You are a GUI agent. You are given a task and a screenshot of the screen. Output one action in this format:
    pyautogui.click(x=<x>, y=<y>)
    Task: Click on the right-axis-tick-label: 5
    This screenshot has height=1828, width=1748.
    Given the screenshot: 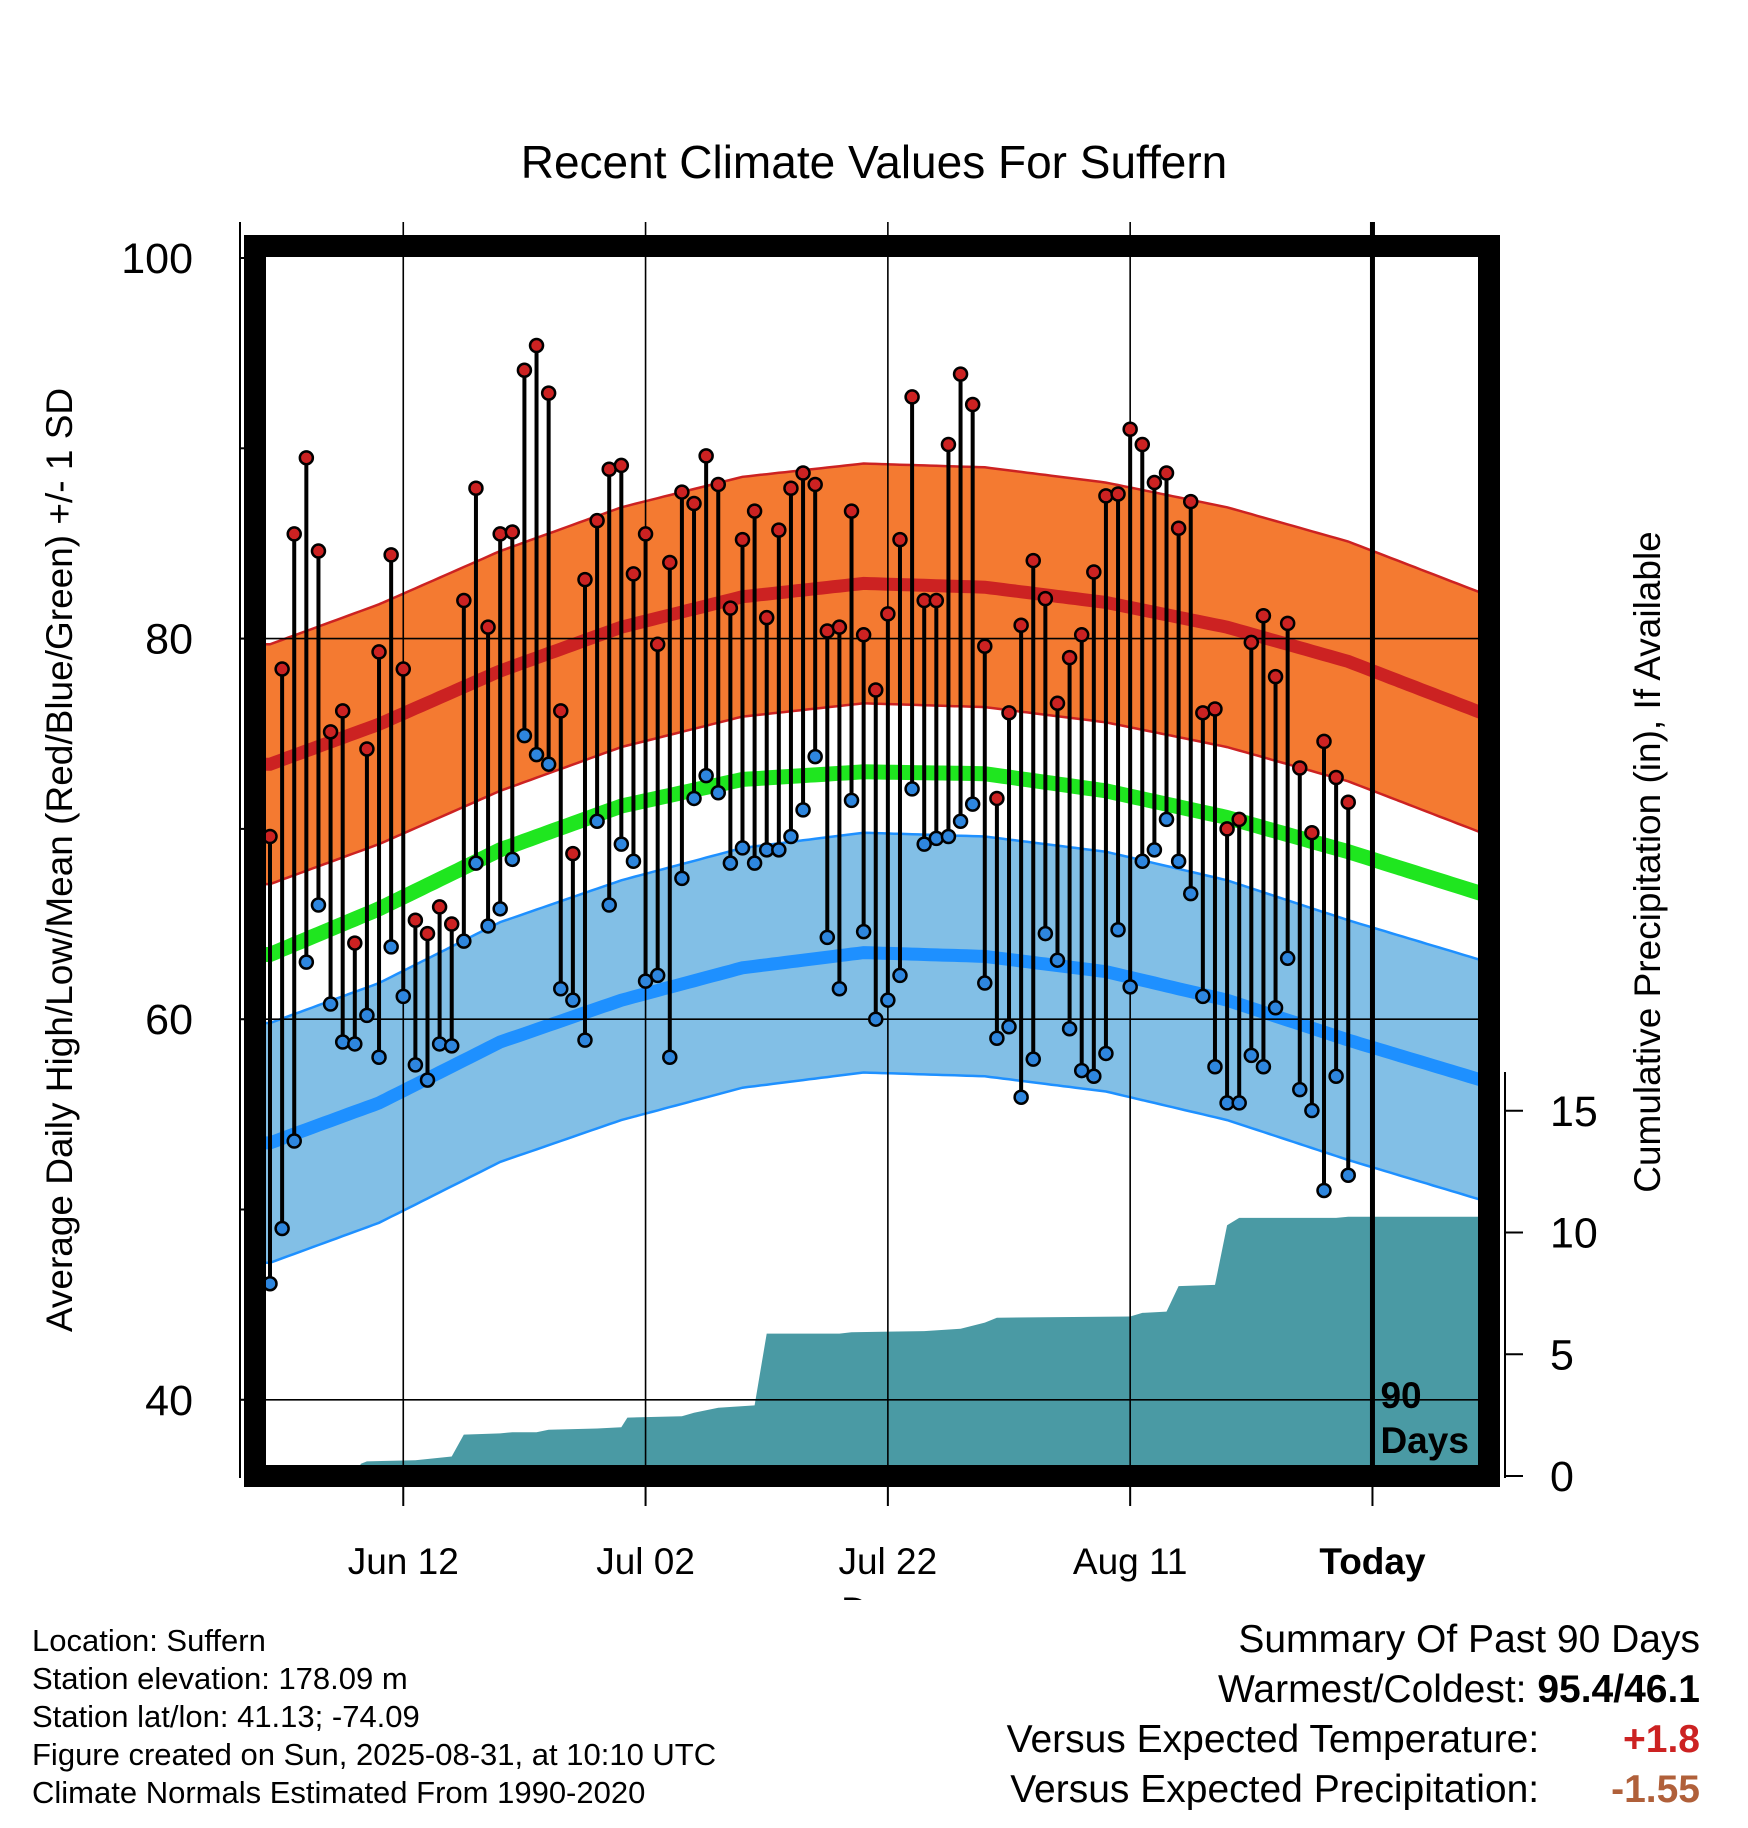 What is the action you would take?
    pyautogui.click(x=1562, y=1355)
    